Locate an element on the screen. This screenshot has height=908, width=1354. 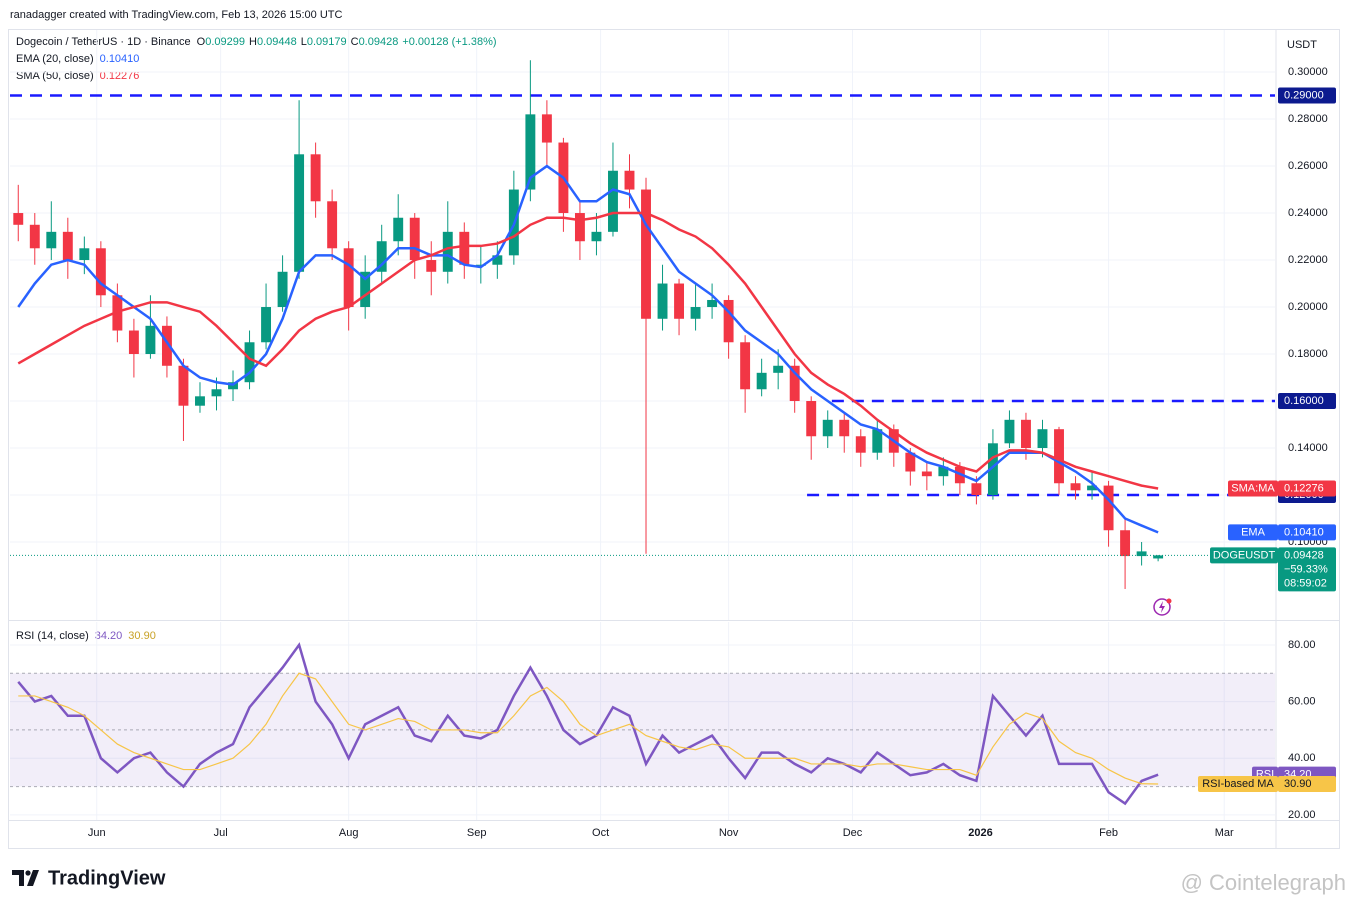
legend-name: SMA (50, close) is located at coordinates (55, 76).